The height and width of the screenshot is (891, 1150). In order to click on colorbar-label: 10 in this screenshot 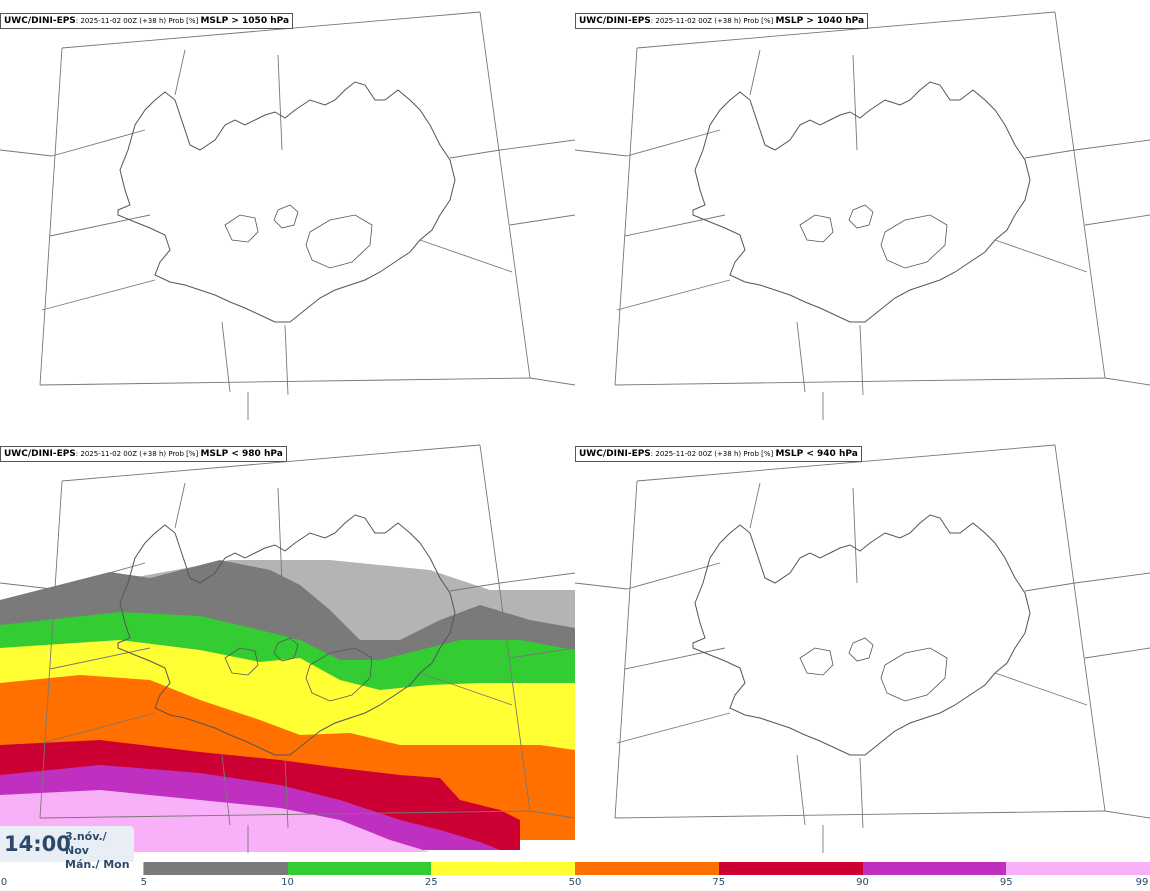, I will do `click(287, 882)`.